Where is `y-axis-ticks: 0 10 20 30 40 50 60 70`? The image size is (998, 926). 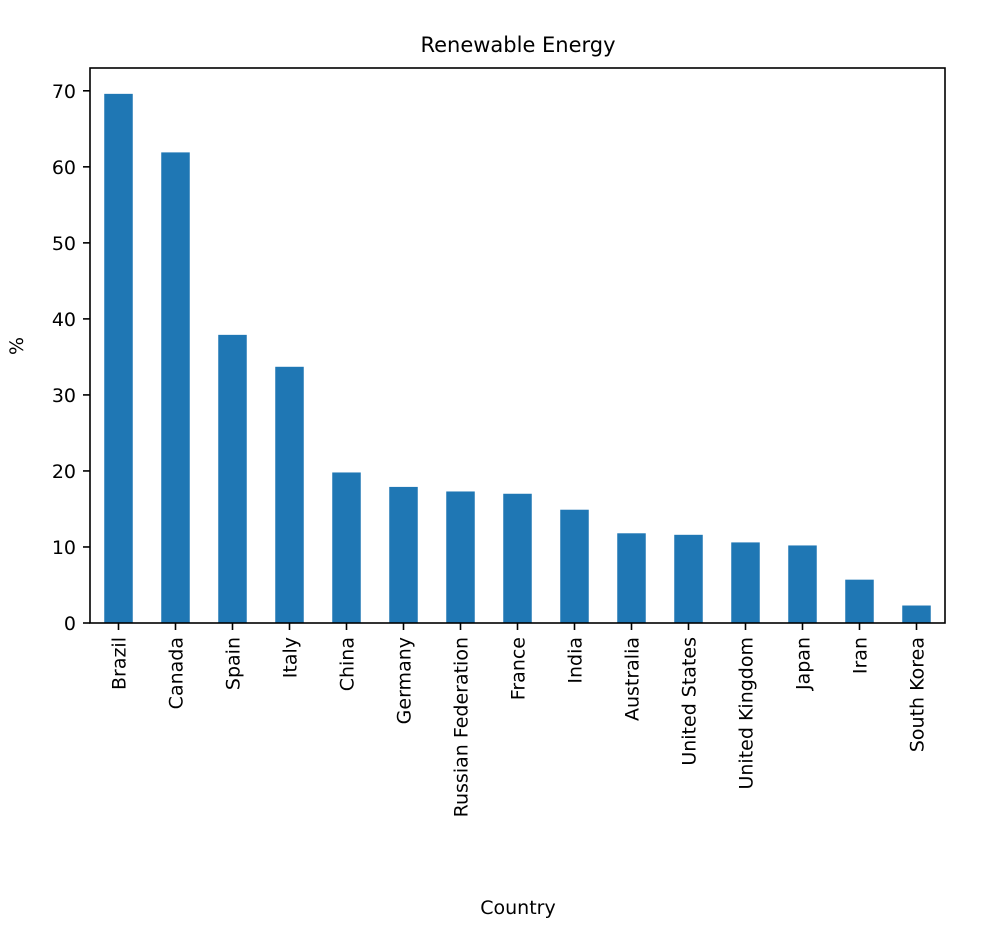 y-axis-ticks: 0 10 20 30 40 50 60 70 is located at coordinates (71, 358).